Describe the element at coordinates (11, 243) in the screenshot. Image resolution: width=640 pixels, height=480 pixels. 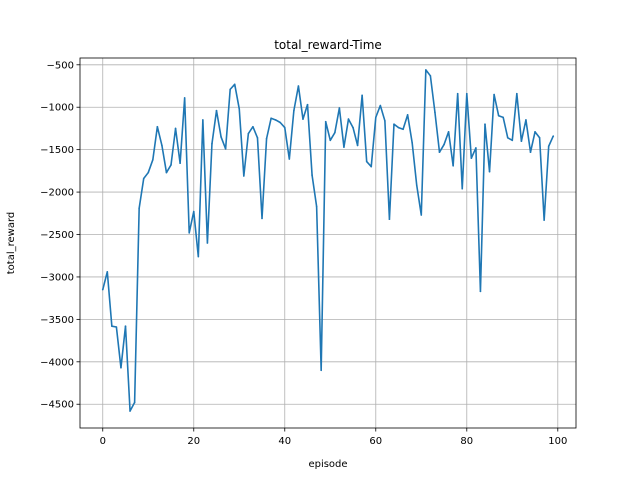
I see `y-axis-label: total_reward` at that location.